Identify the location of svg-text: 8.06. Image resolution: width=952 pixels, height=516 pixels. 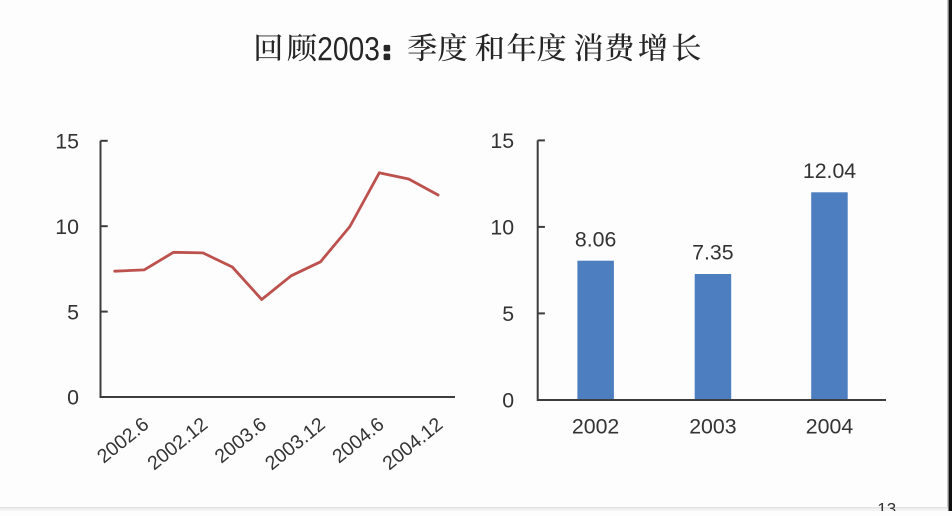
(595, 239).